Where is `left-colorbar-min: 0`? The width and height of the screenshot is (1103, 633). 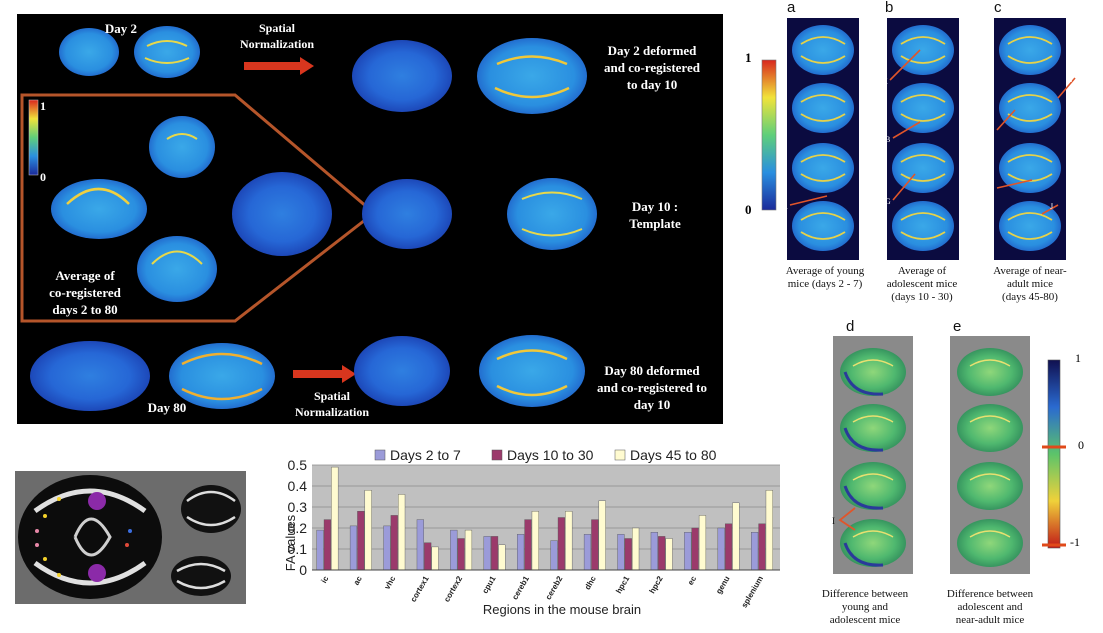 left-colorbar-min: 0 is located at coordinates (43, 177).